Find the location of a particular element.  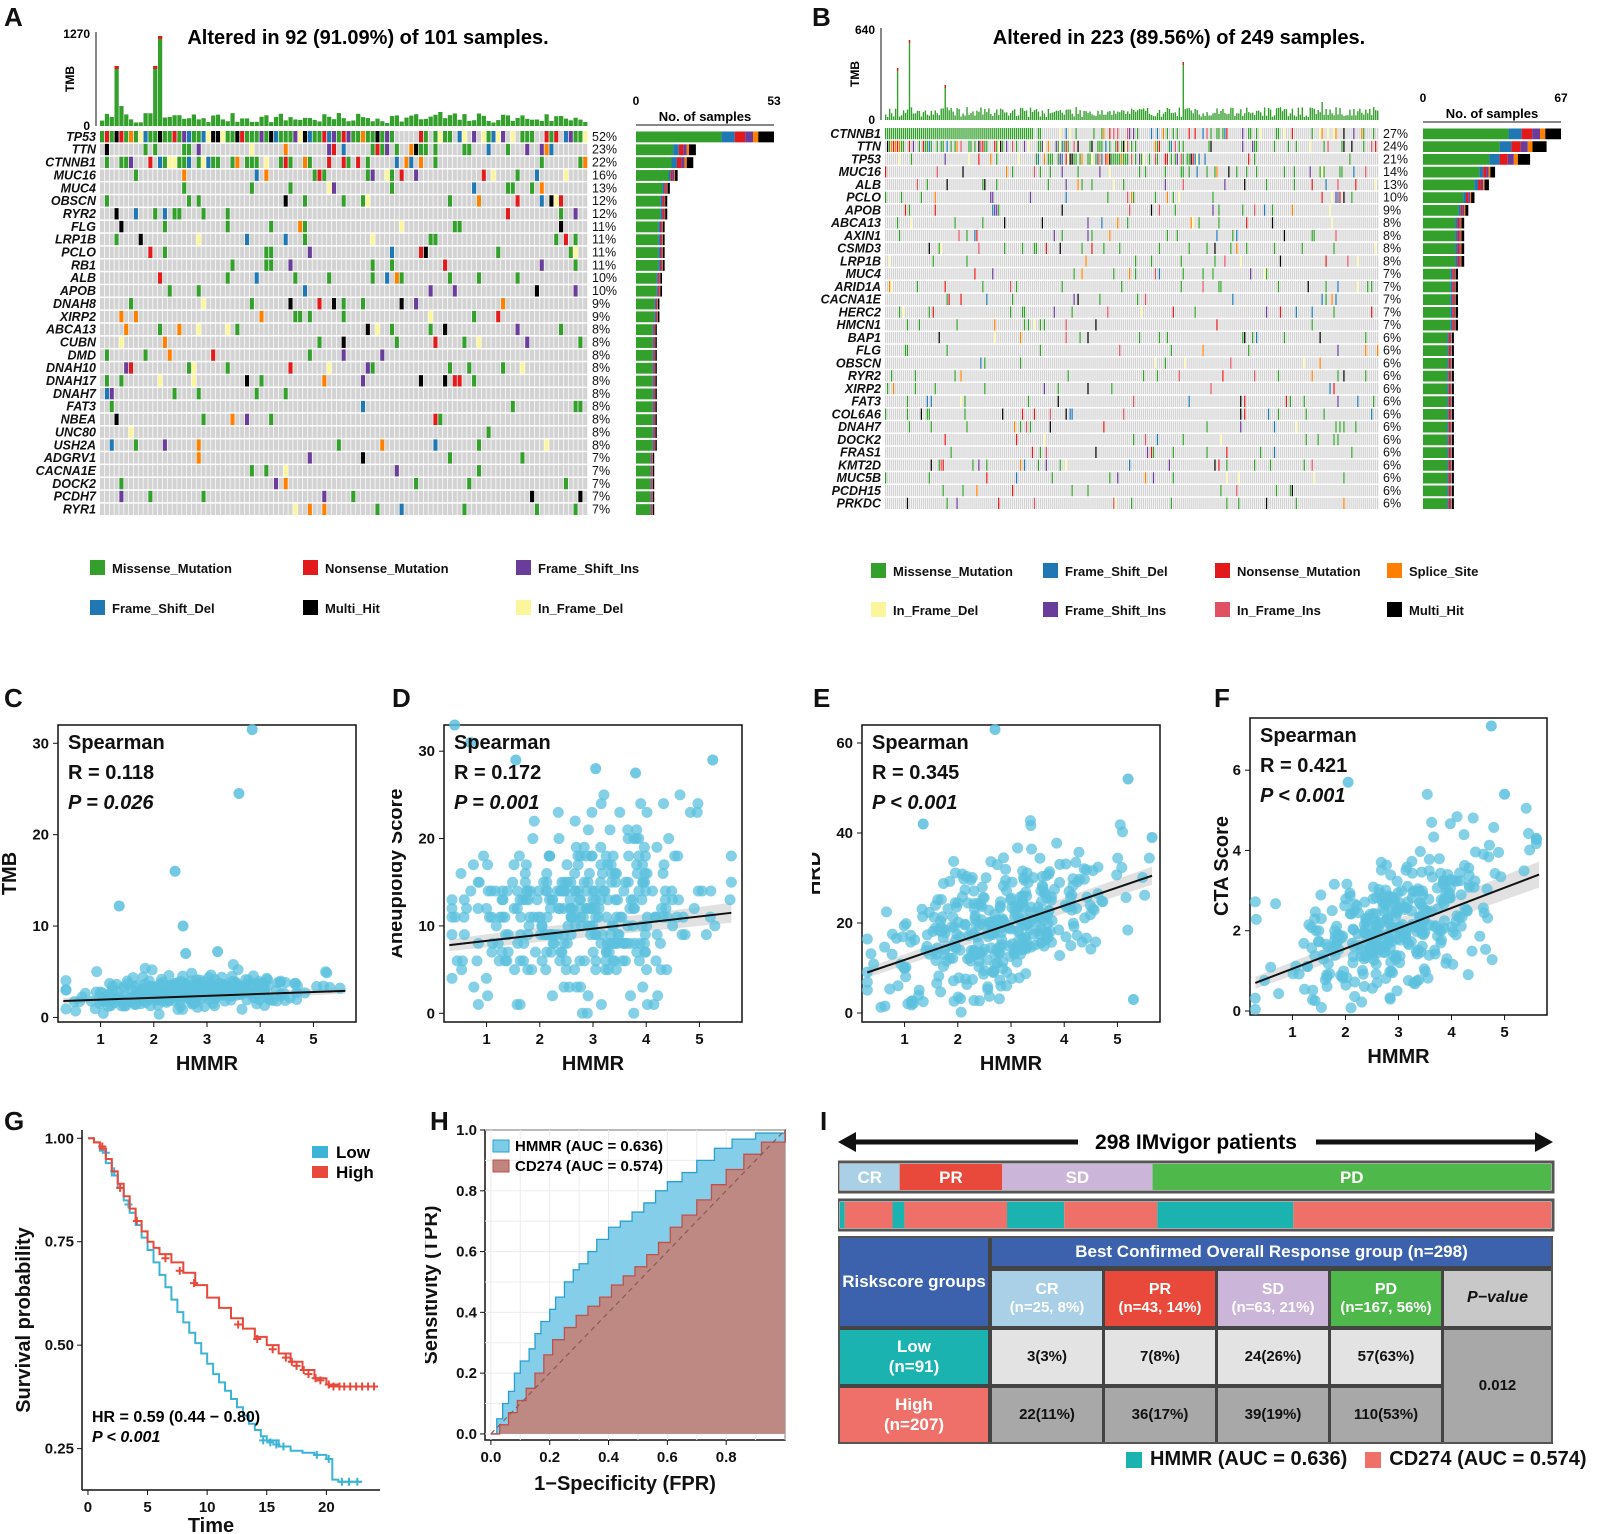

gene-percent: 7% is located at coordinates (601, 484).